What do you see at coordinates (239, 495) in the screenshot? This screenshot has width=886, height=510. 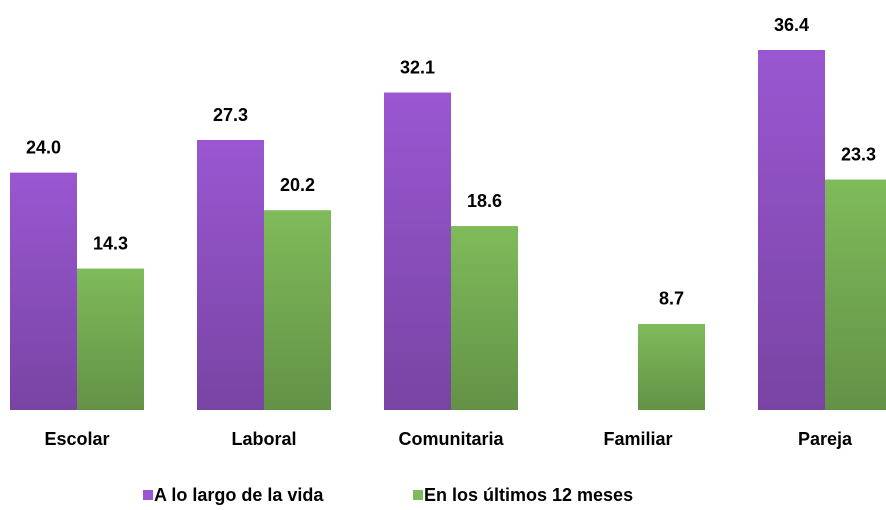 I see `legend-label: A lo largo de la vida` at bounding box center [239, 495].